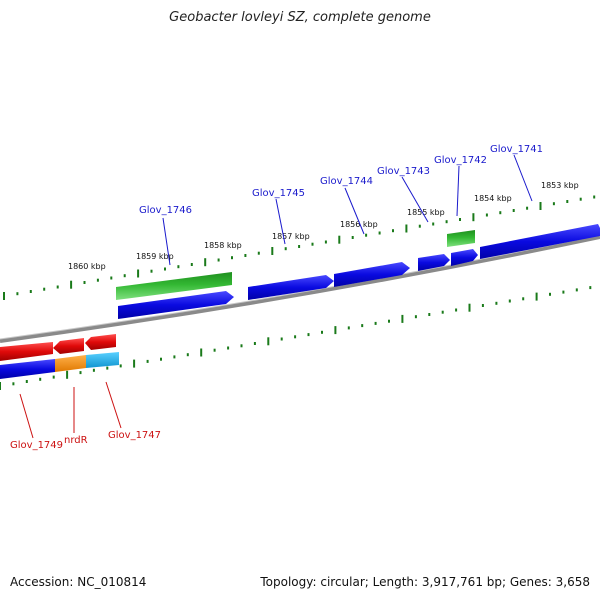 The width and height of the screenshot is (600, 600). I want to click on gene-label-top: Glov_1742, so click(460, 160).